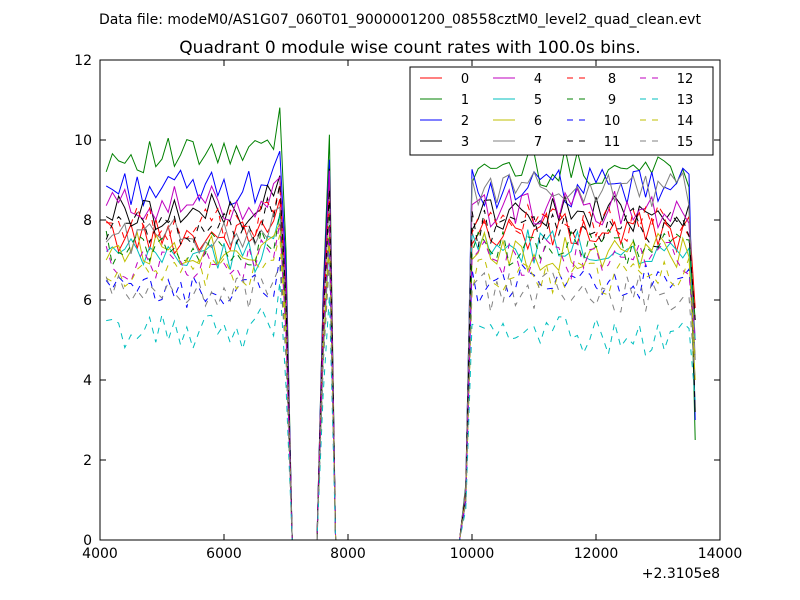 The height and width of the screenshot is (600, 800). What do you see at coordinates (612, 79) in the screenshot?
I see `legend-label-8: 8` at bounding box center [612, 79].